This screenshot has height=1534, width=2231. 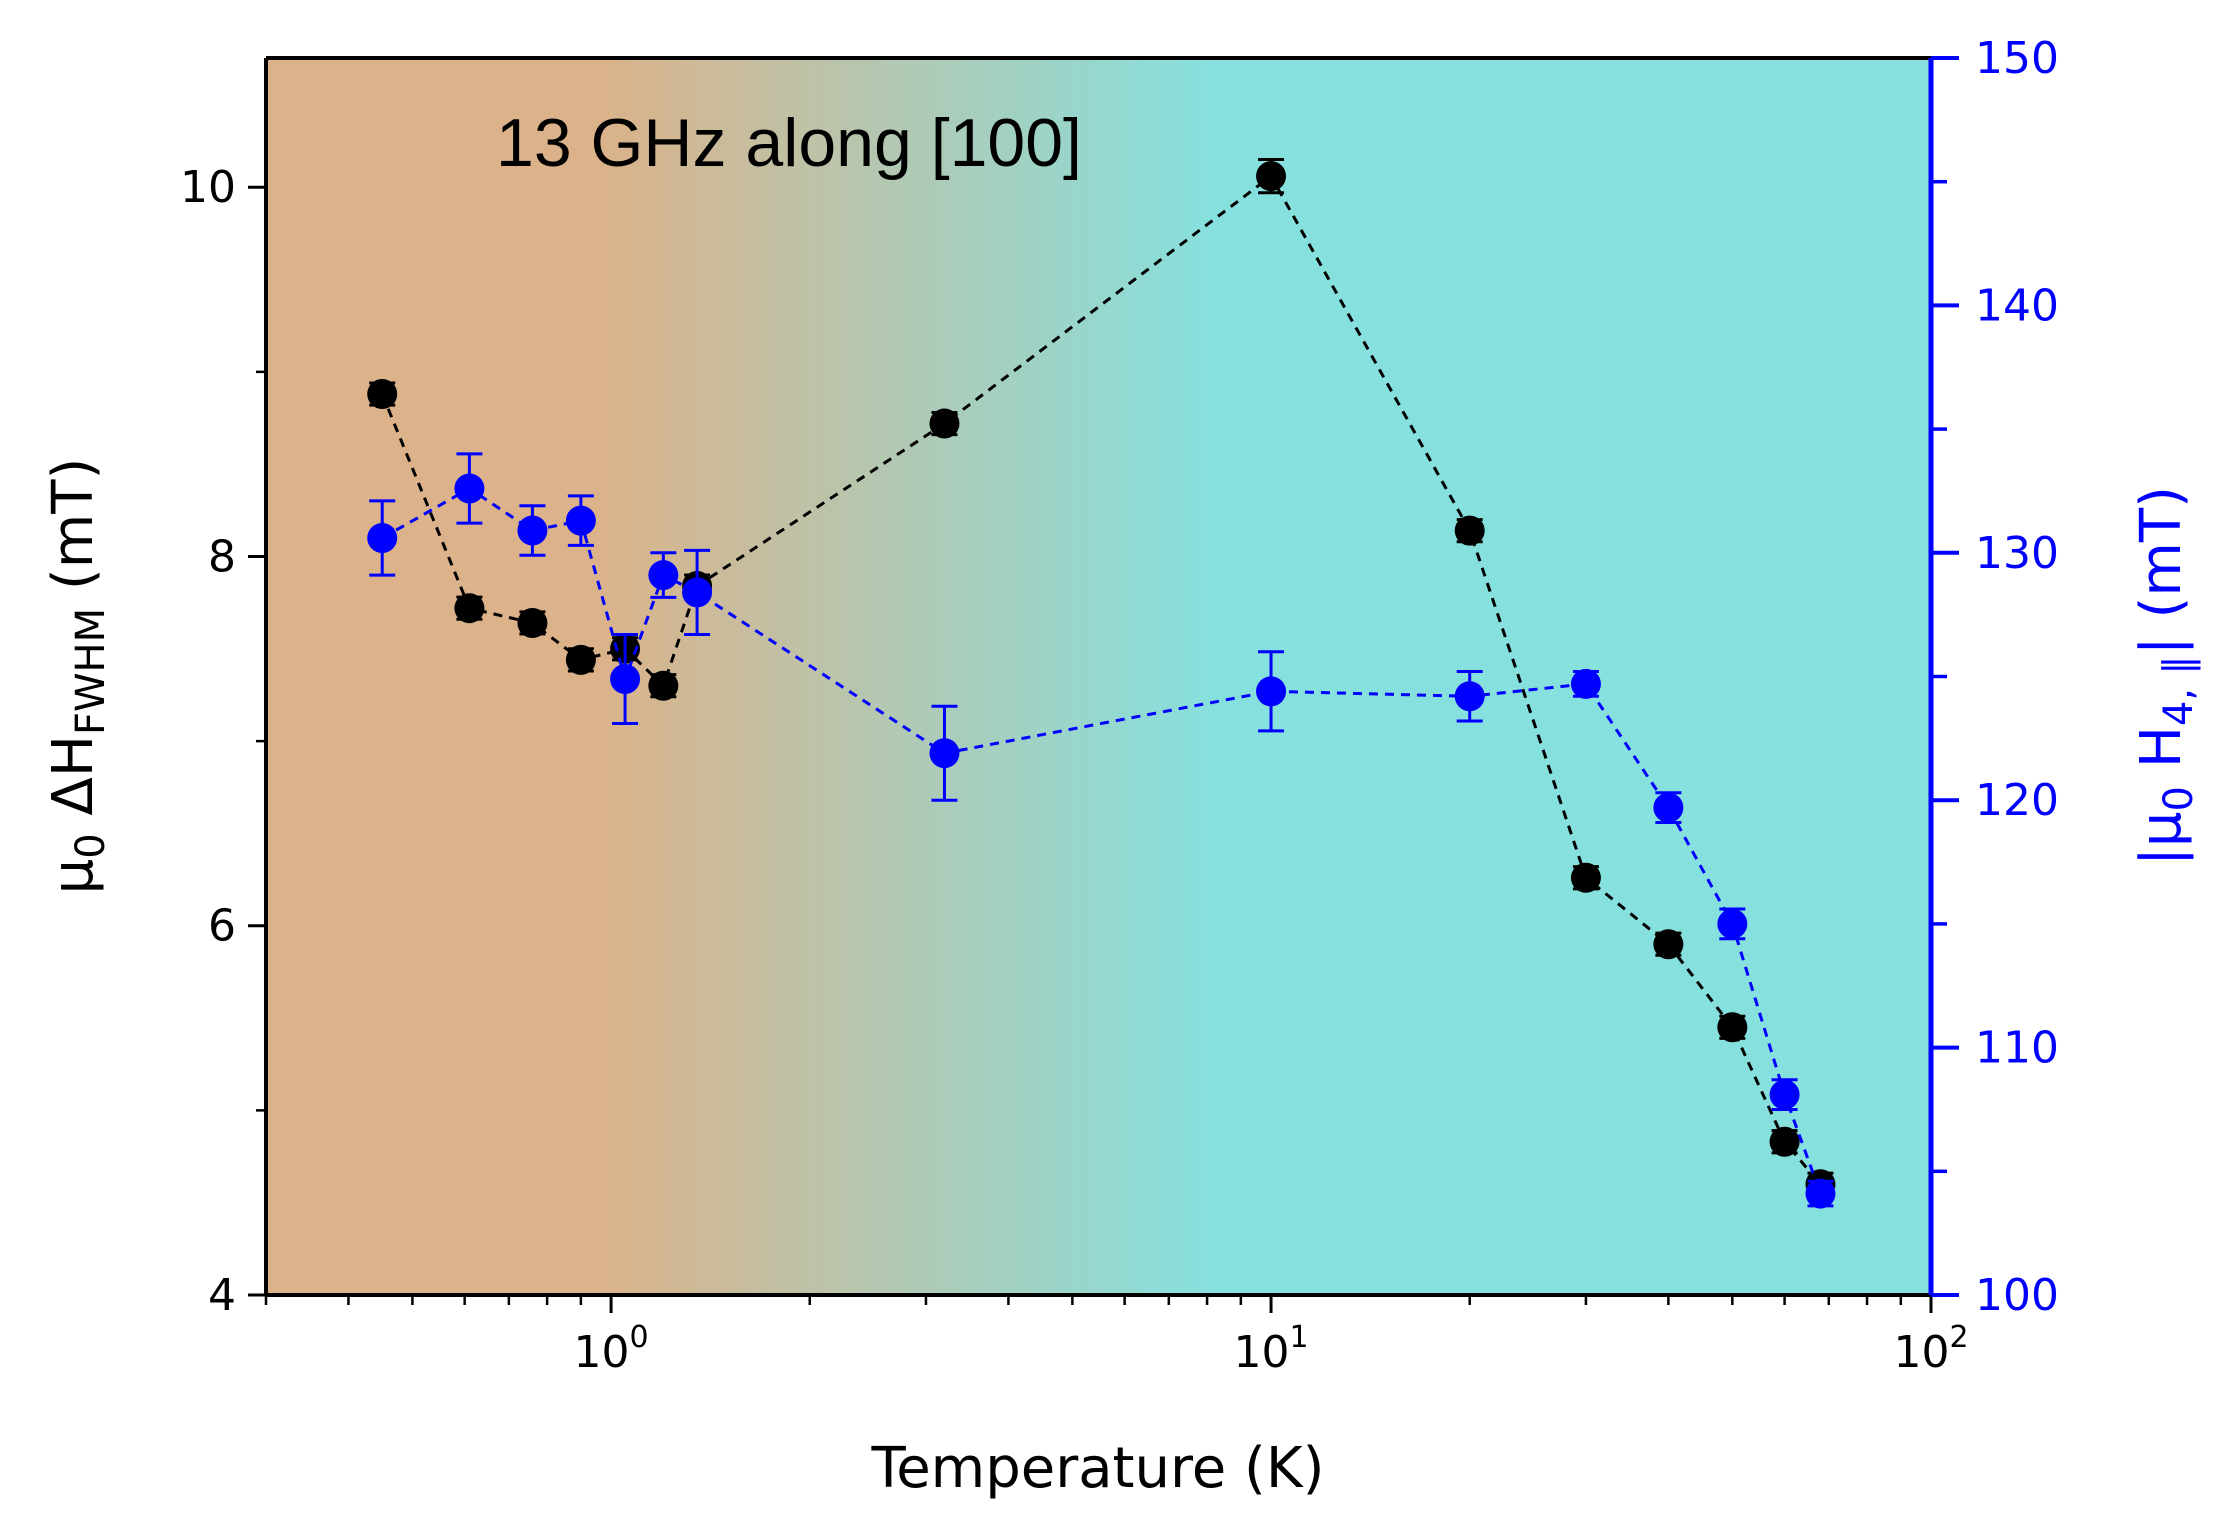 What do you see at coordinates (2017, 553) in the screenshot?
I see `y2-tick-label: 130` at bounding box center [2017, 553].